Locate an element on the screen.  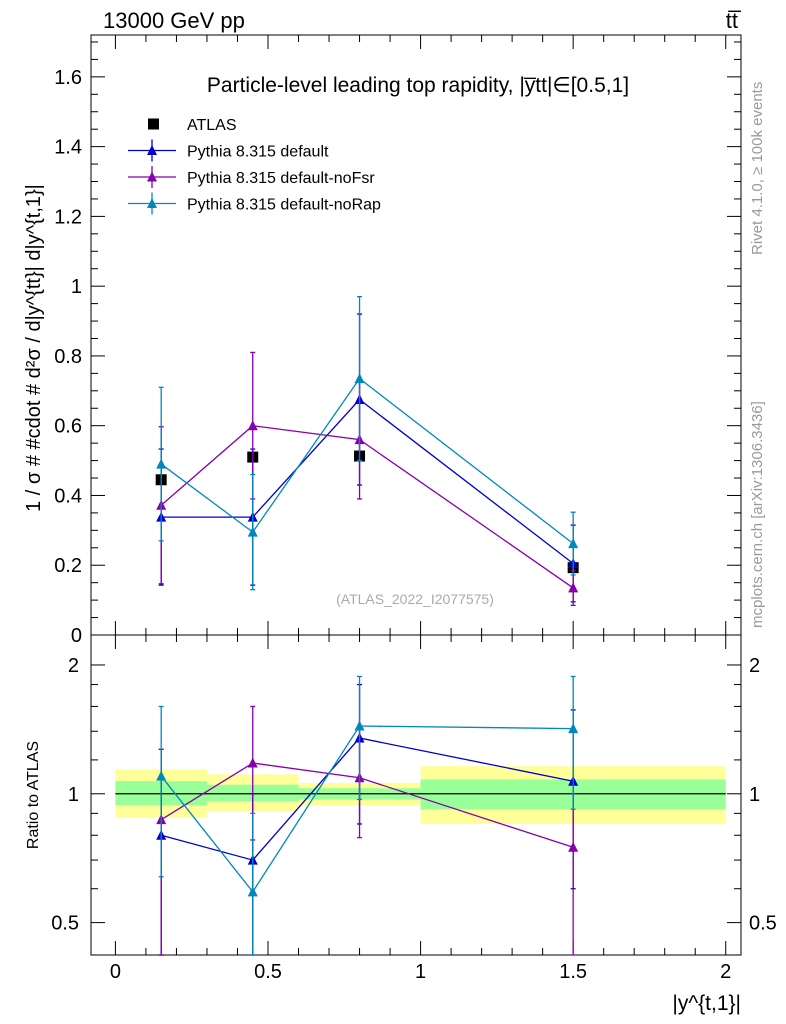
process-label: tt̅ is located at coordinates (734, 20).